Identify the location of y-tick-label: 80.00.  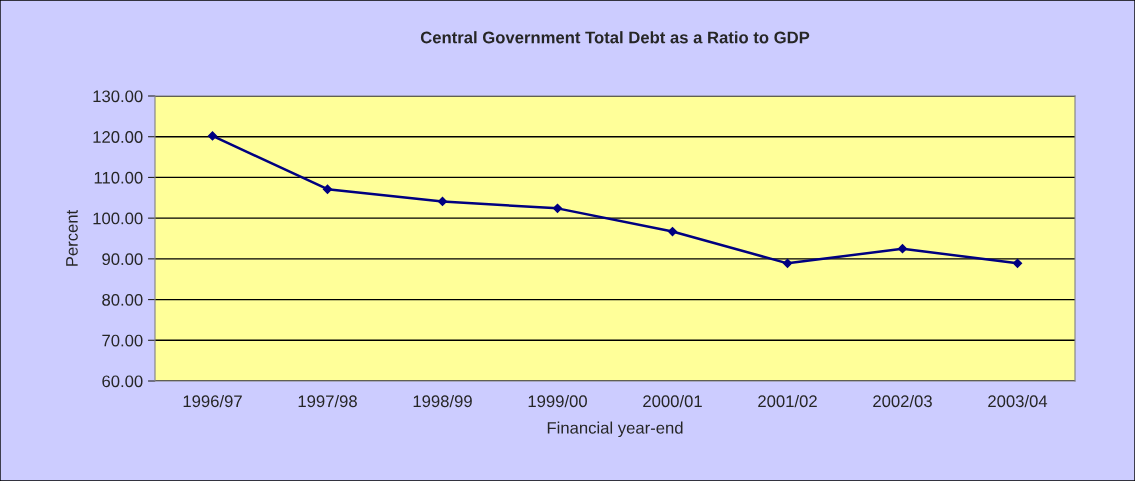
(122, 299).